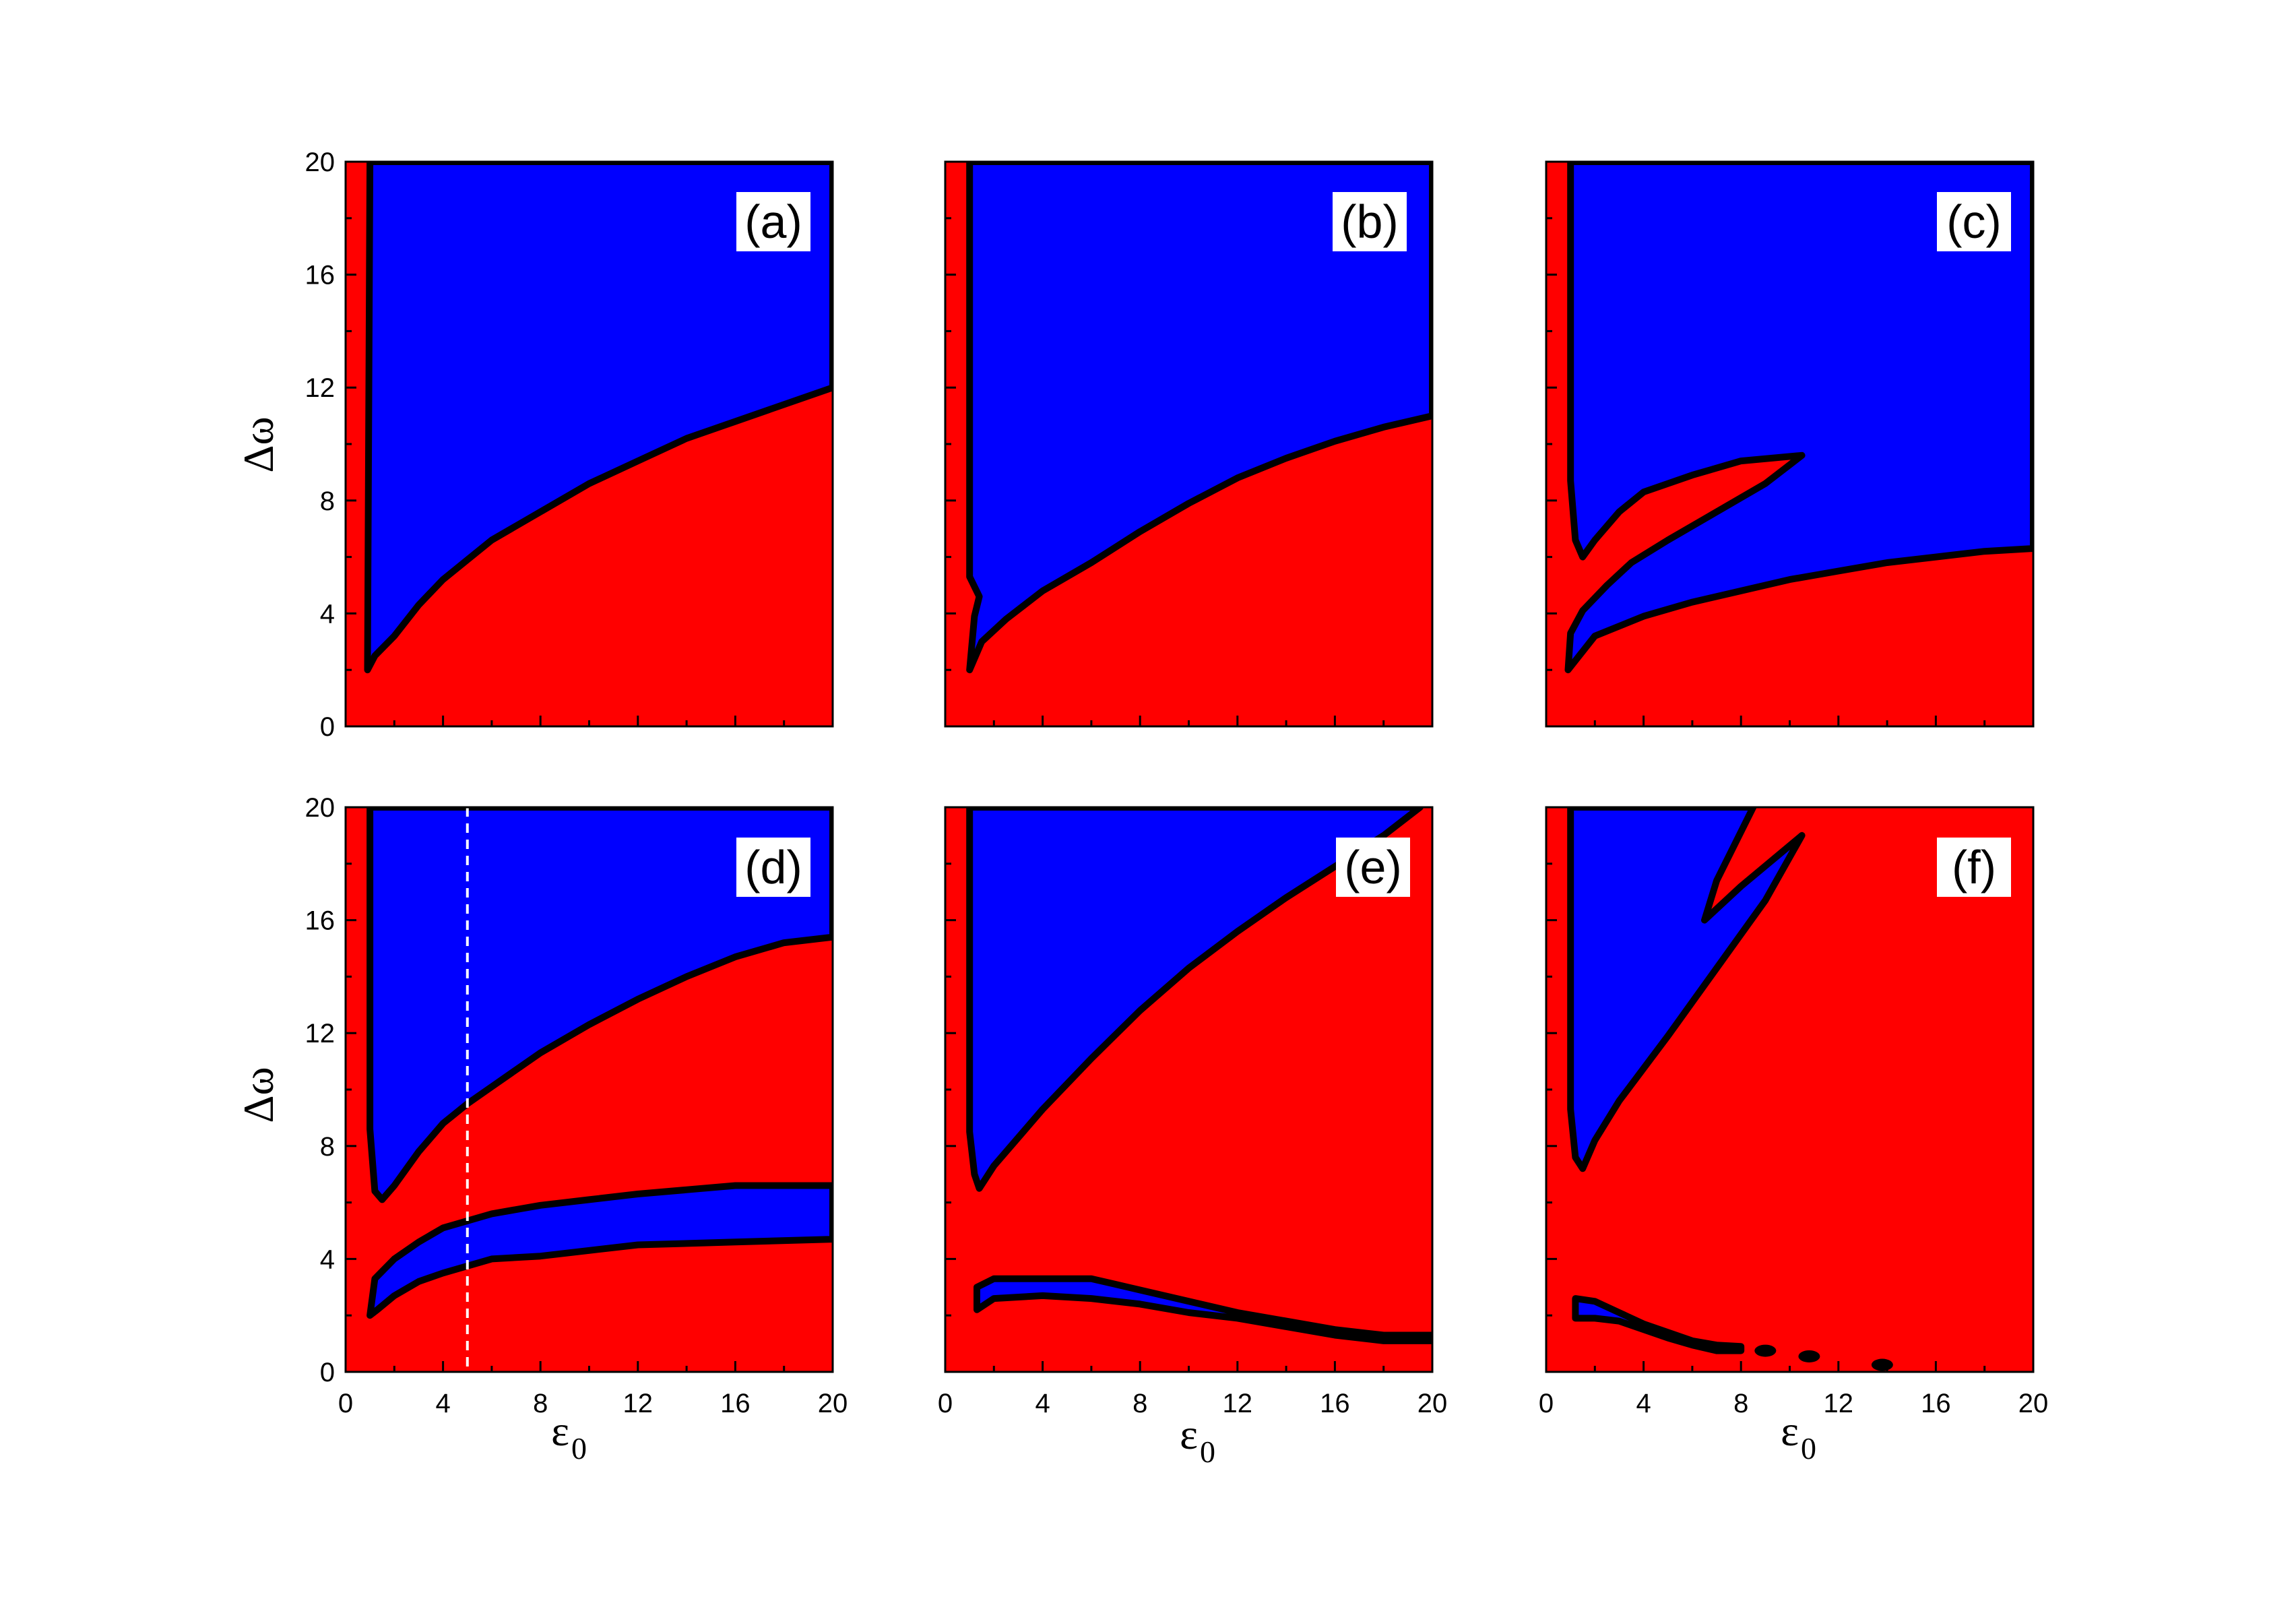  I want to click on y-tick-label-a-0: 0, so click(327, 727).